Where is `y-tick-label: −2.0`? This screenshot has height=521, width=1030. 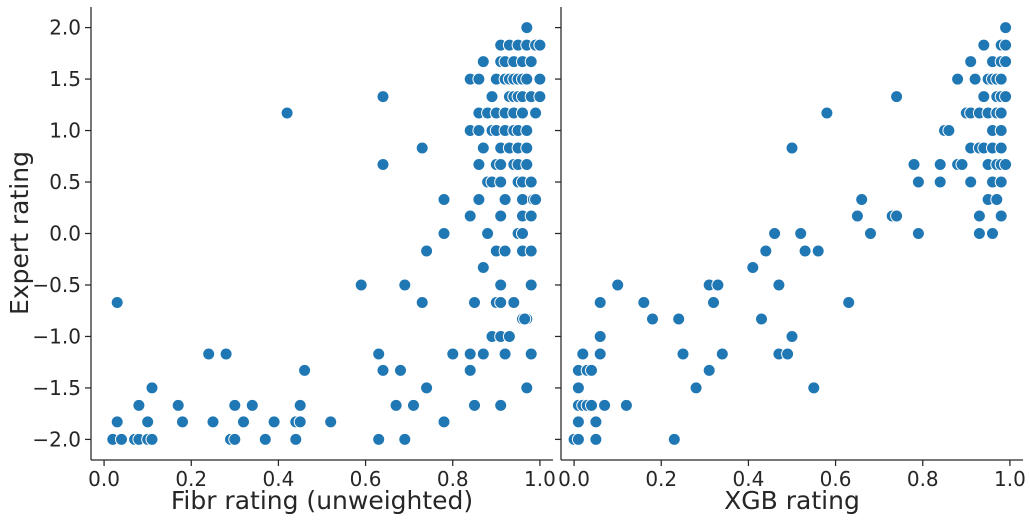
y-tick-label: −2.0 is located at coordinates (56, 439).